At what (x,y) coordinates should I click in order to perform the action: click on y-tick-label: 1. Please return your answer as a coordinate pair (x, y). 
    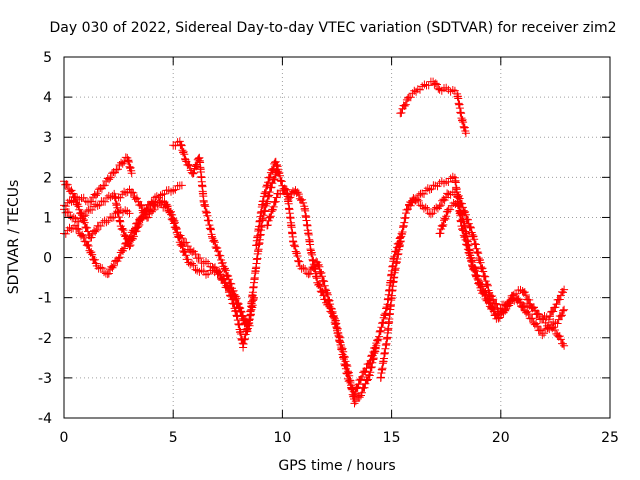
    Looking at the image, I should click on (47, 218).